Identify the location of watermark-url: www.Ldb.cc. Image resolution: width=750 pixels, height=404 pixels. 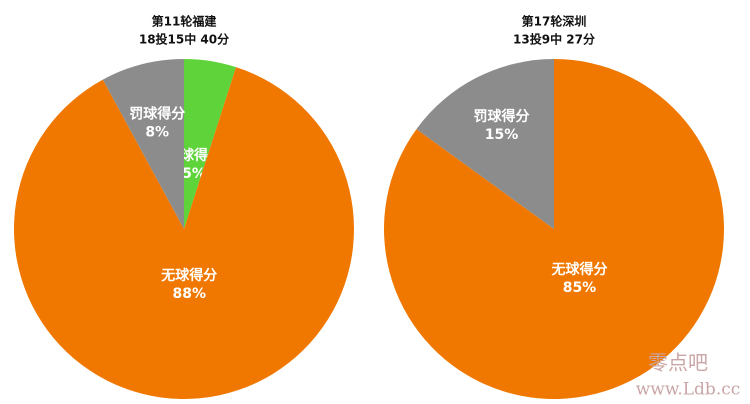
(688, 390).